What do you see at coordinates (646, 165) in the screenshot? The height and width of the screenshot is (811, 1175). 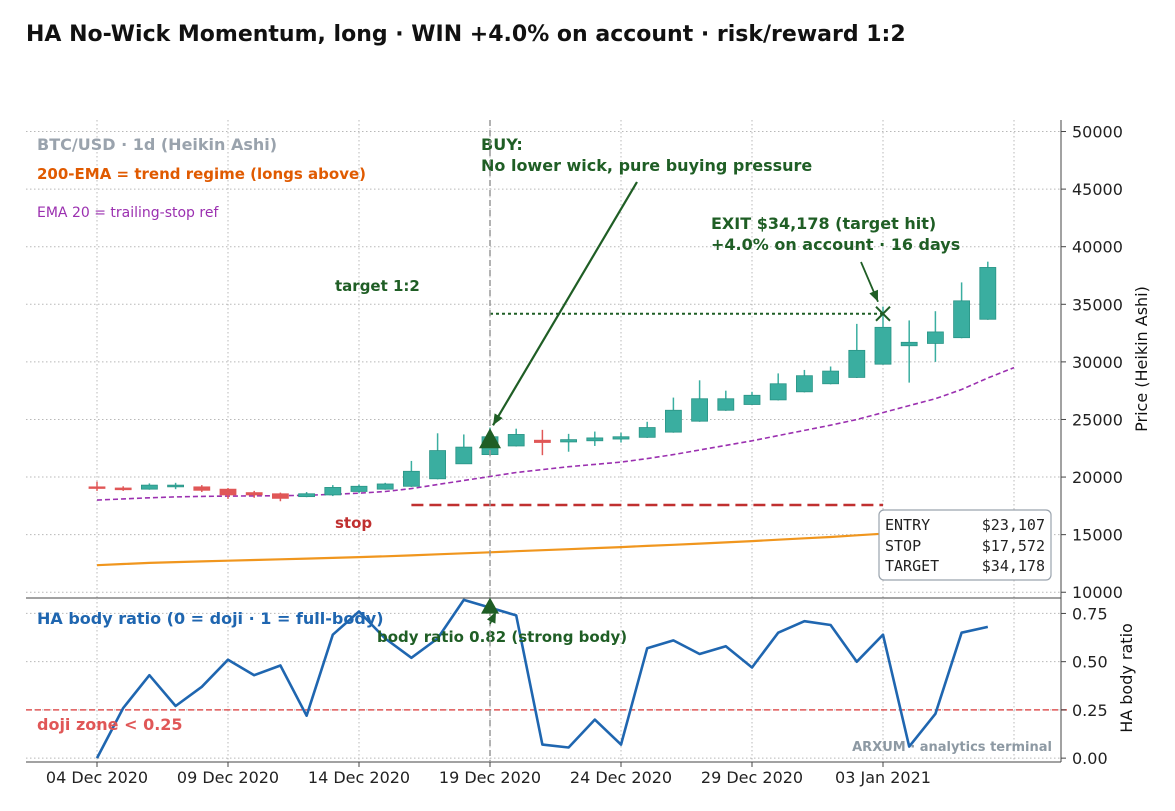 I see `buy-description: No lower wick, pure buying pressure` at bounding box center [646, 165].